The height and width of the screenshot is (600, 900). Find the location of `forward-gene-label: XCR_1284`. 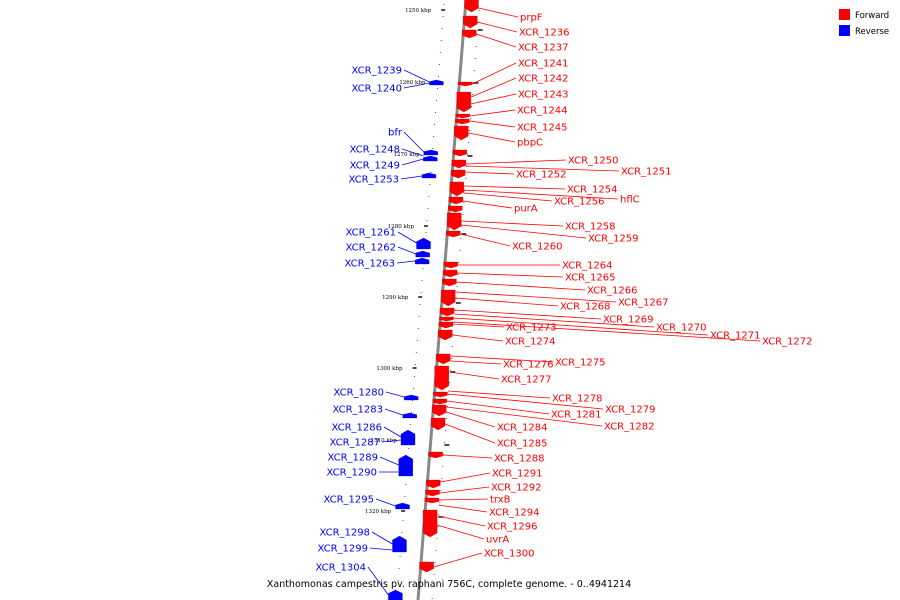

forward-gene-label: XCR_1284 is located at coordinates (522, 428).